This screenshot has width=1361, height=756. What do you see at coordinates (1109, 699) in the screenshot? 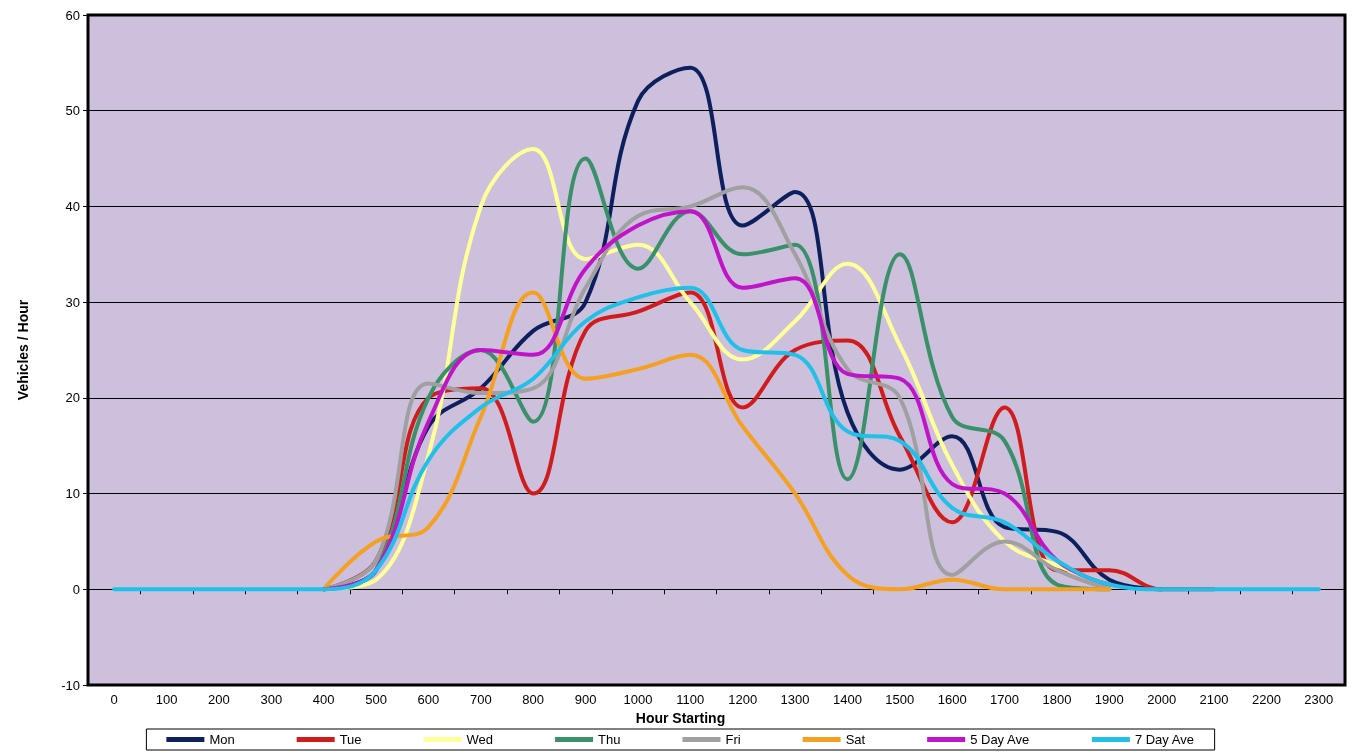
I see `x-tick-label: 1900` at bounding box center [1109, 699].